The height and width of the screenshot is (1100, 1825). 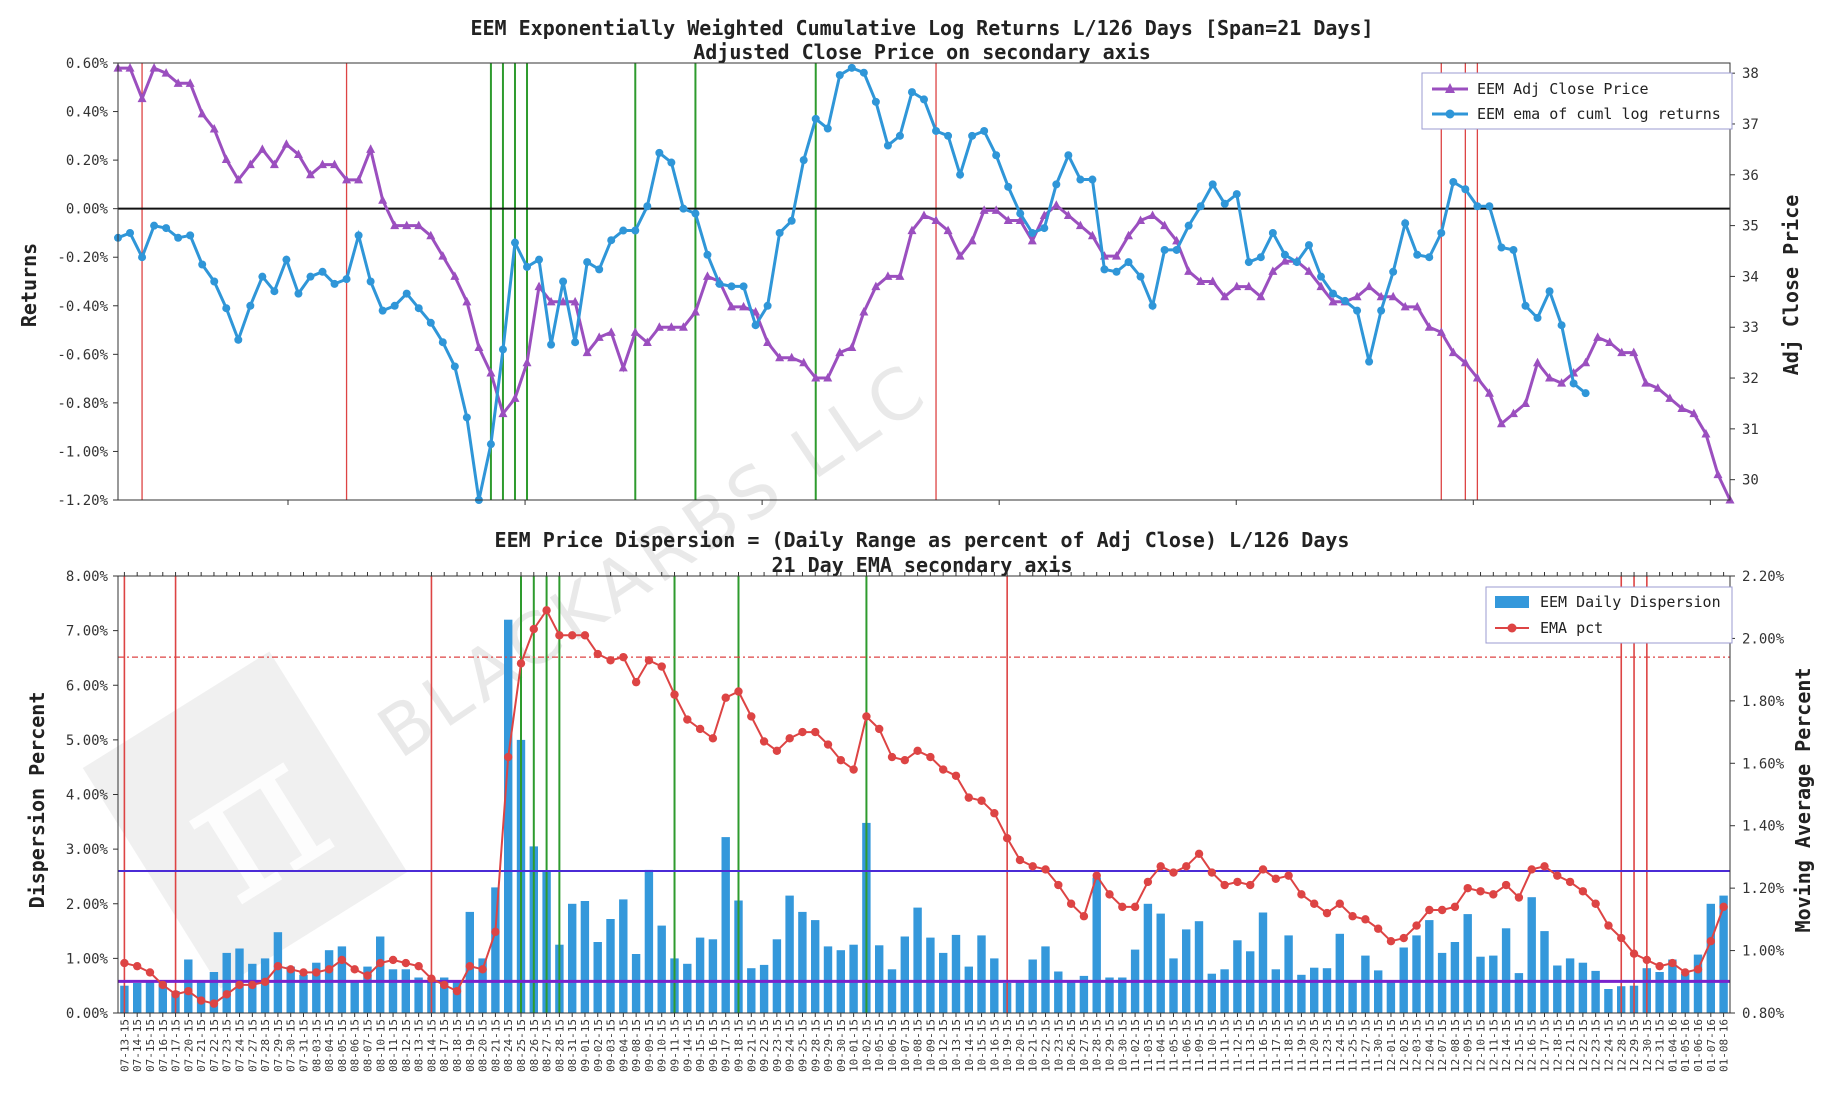 What do you see at coordinates (623, 1045) in the screenshot?
I see `chart2-xtick-label: 09-04-15` at bounding box center [623, 1045].